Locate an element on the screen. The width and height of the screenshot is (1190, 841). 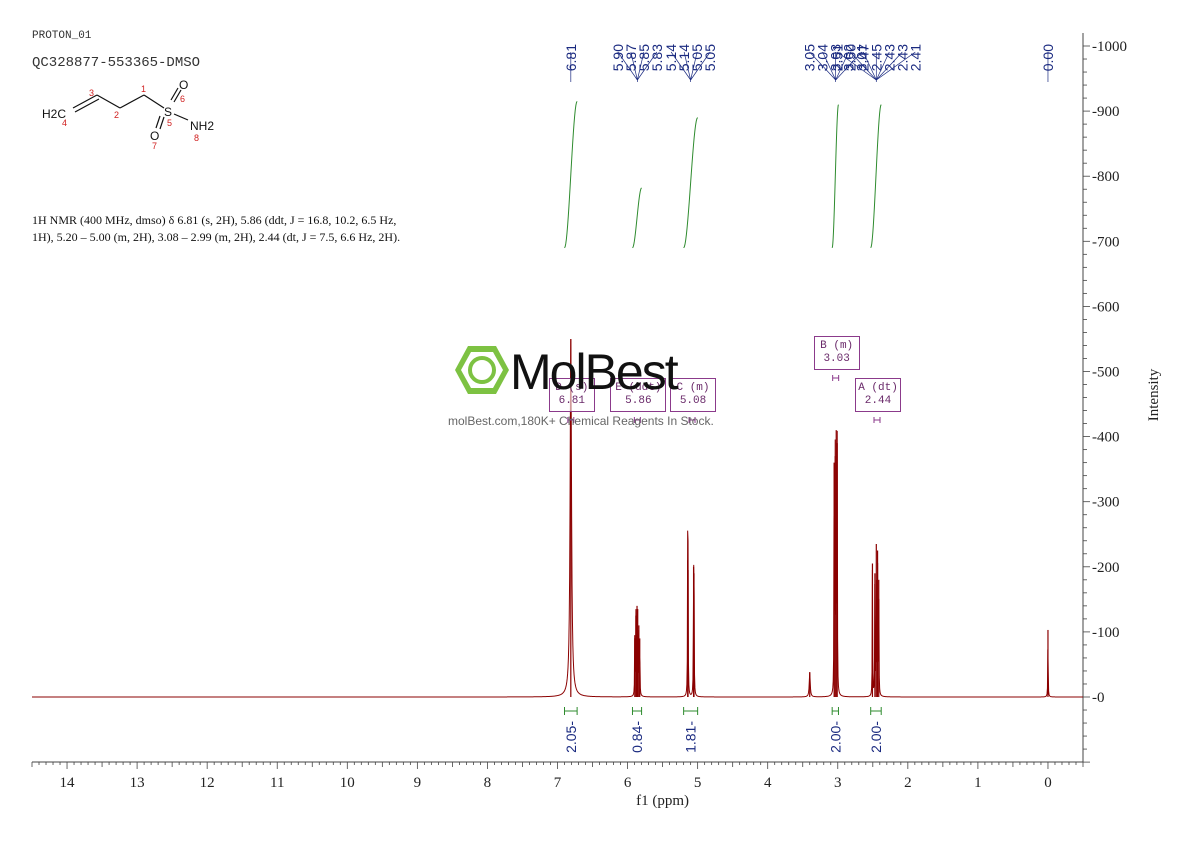
x-tick-label: 2 is located at coordinates (908, 783).